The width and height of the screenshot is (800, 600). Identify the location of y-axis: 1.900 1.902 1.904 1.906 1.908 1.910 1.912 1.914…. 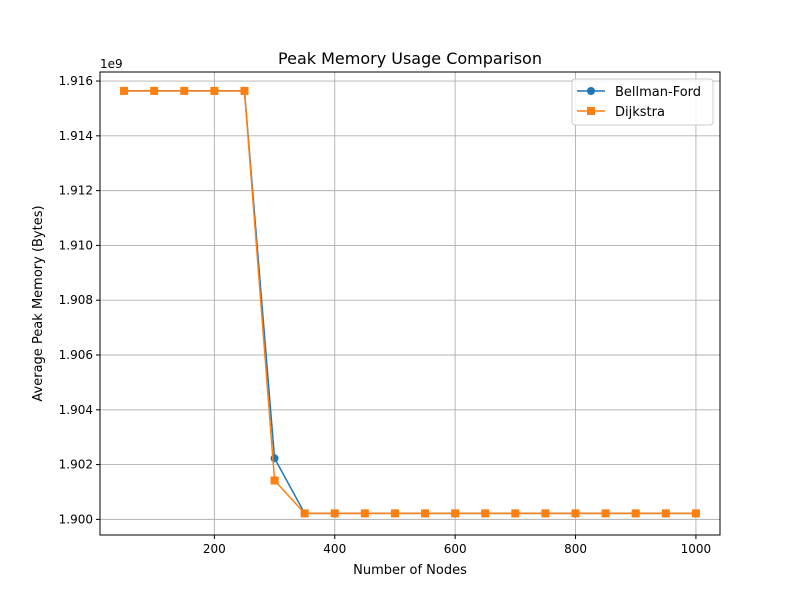
(79, 300).